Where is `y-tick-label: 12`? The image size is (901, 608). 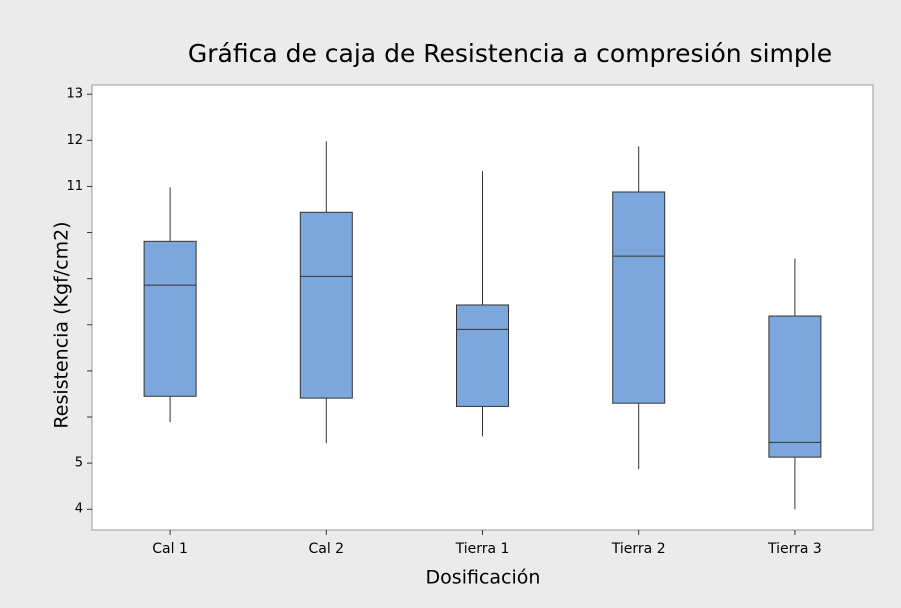 y-tick-label: 12 is located at coordinates (74, 140).